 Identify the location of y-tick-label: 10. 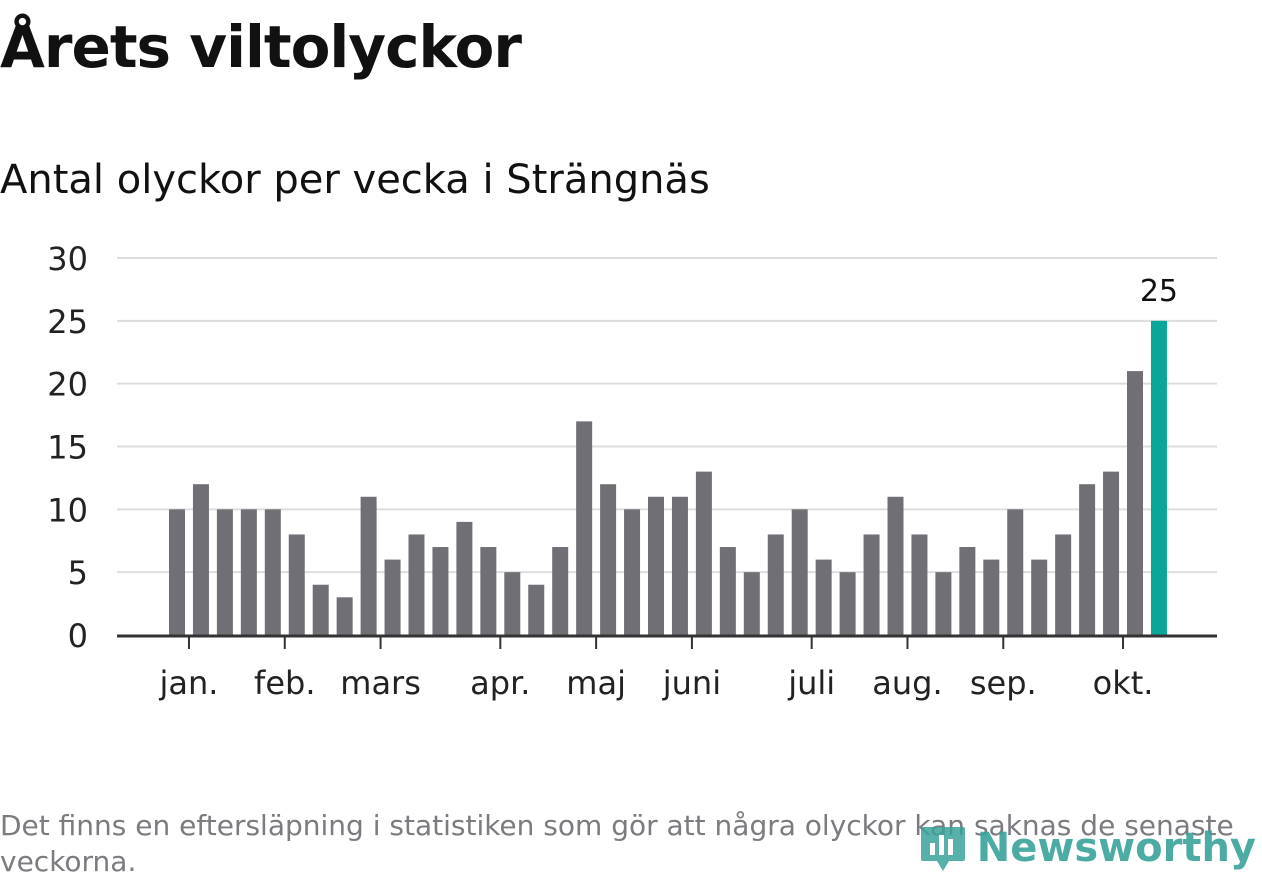
(67, 510).